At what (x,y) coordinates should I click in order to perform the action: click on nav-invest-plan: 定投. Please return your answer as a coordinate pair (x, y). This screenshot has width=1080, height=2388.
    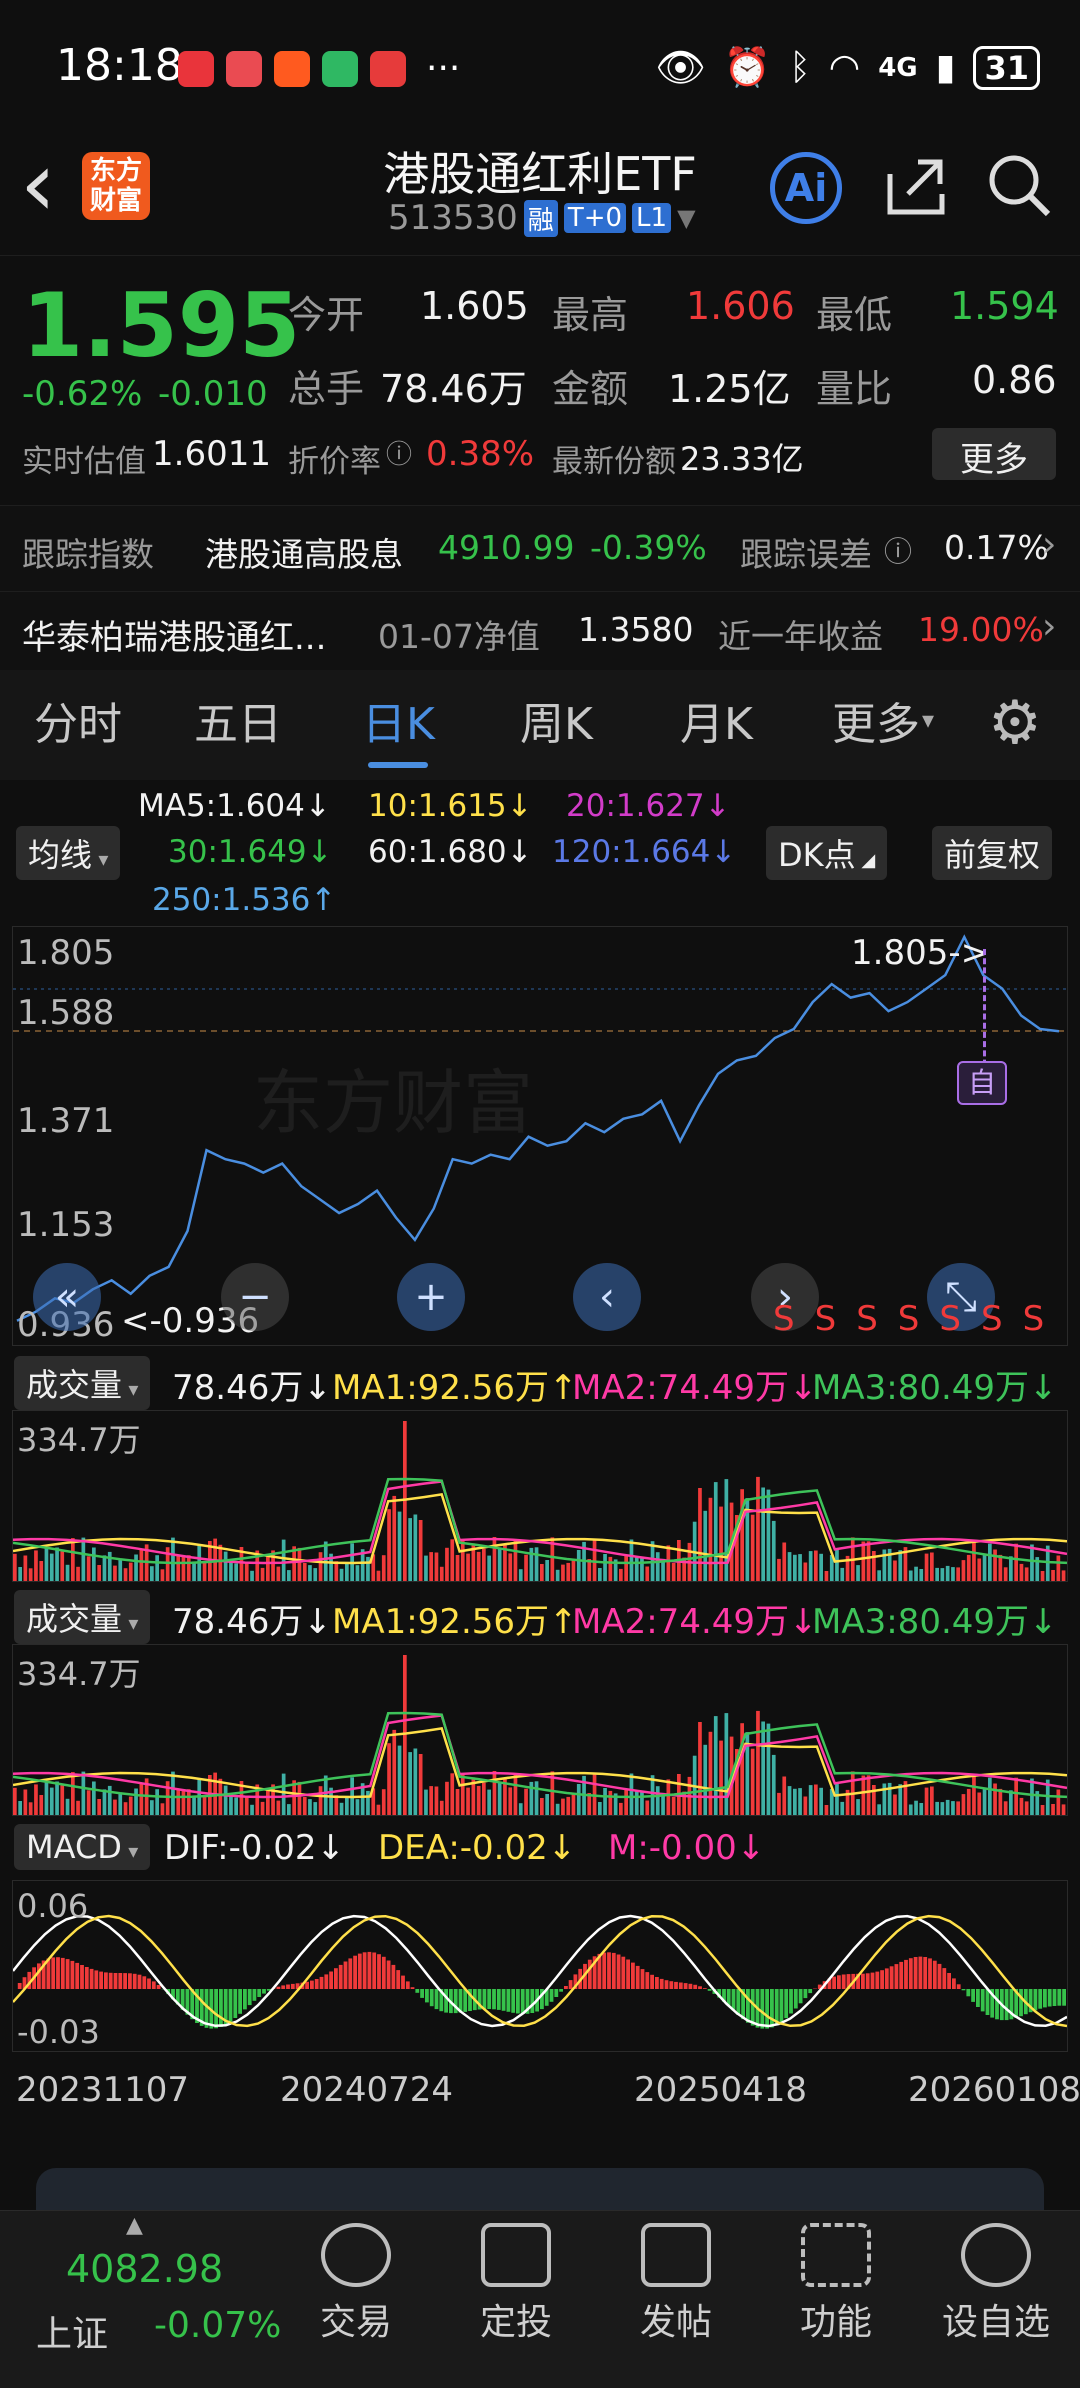
    Looking at the image, I should click on (516, 2278).